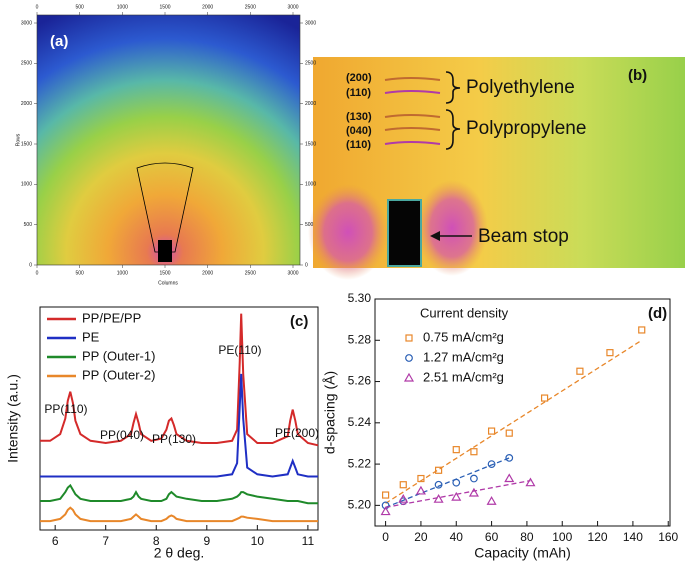 Image resolution: width=685 pixels, height=564 pixels. I want to click on x-axis-label: 2 θ deg., so click(179, 553).